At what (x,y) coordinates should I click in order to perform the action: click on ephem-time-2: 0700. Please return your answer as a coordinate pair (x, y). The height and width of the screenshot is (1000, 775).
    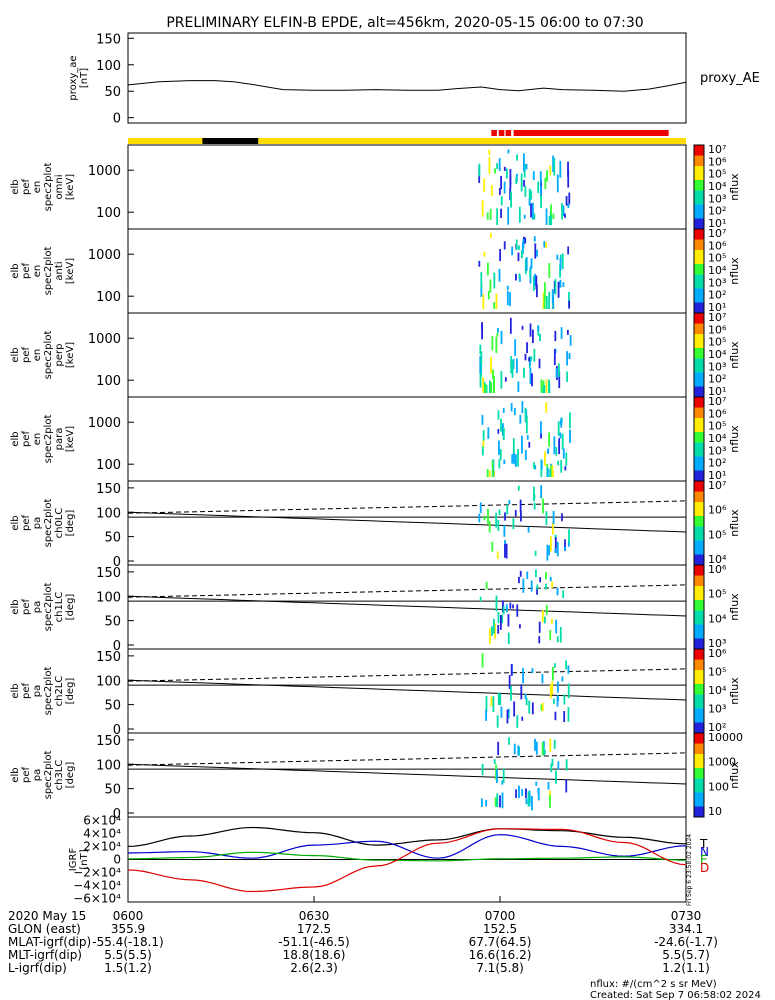
    Looking at the image, I should click on (500, 916).